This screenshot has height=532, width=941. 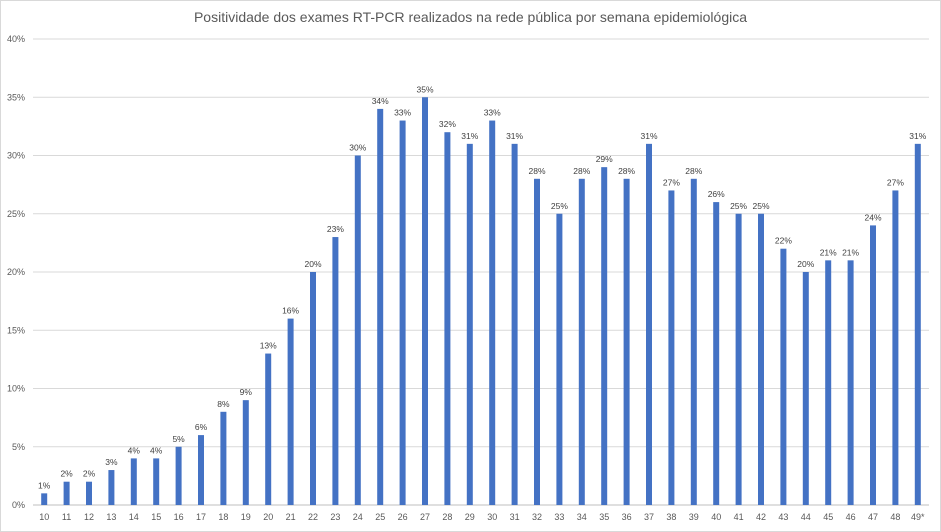 What do you see at coordinates (559, 517) in the screenshot?
I see `x-tick-label: 33` at bounding box center [559, 517].